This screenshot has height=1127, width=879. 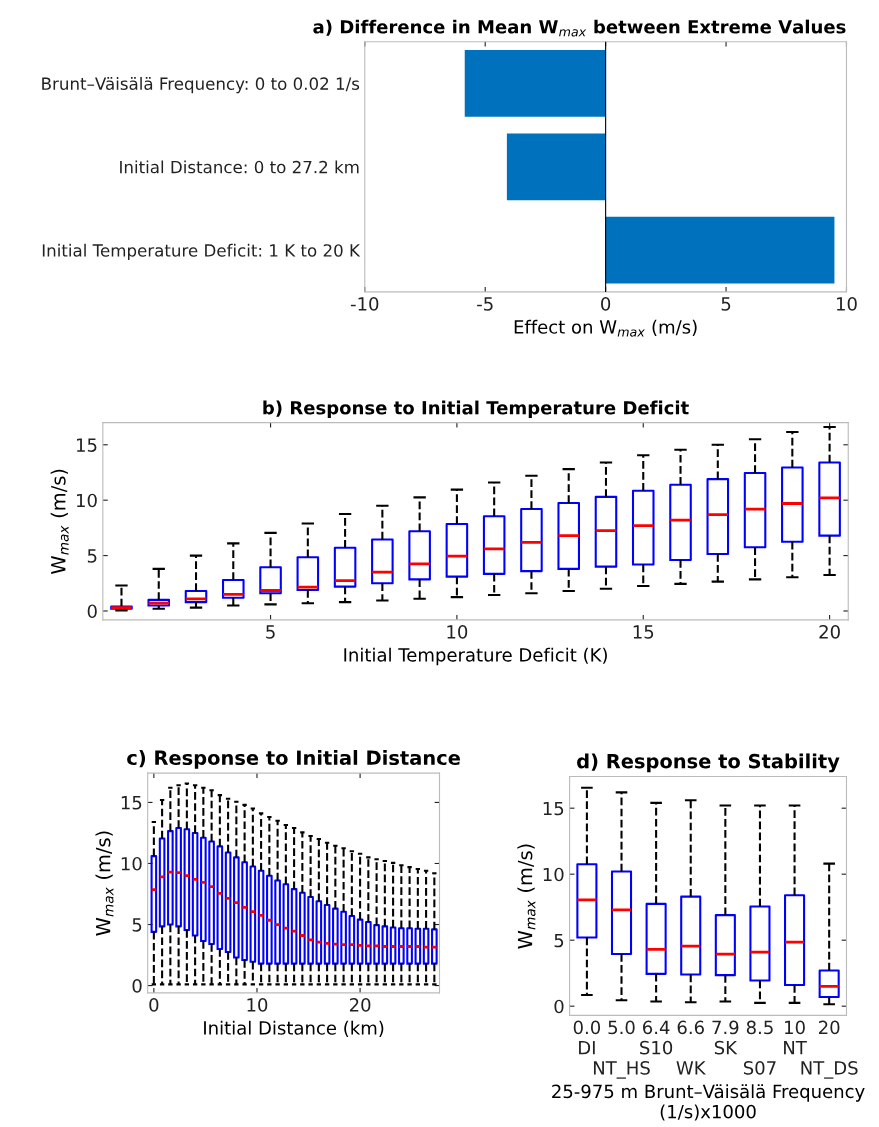 What do you see at coordinates (475, 656) in the screenshot?
I see `x-axis-title: Initial Temperature Deficit (K)` at bounding box center [475, 656].